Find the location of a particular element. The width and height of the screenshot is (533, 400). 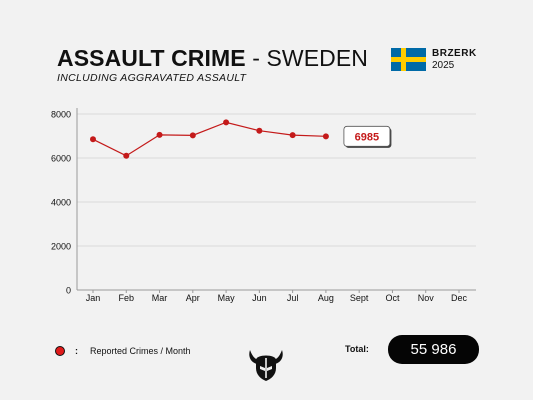

x-tick-label: May is located at coordinates (227, 298).